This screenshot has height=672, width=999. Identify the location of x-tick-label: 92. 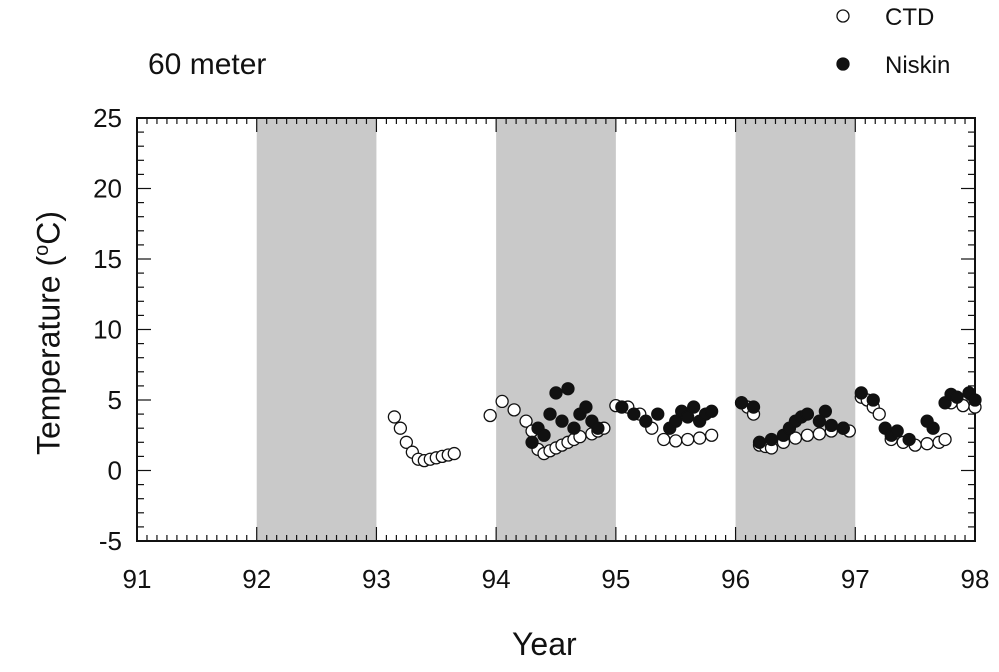
(256, 579).